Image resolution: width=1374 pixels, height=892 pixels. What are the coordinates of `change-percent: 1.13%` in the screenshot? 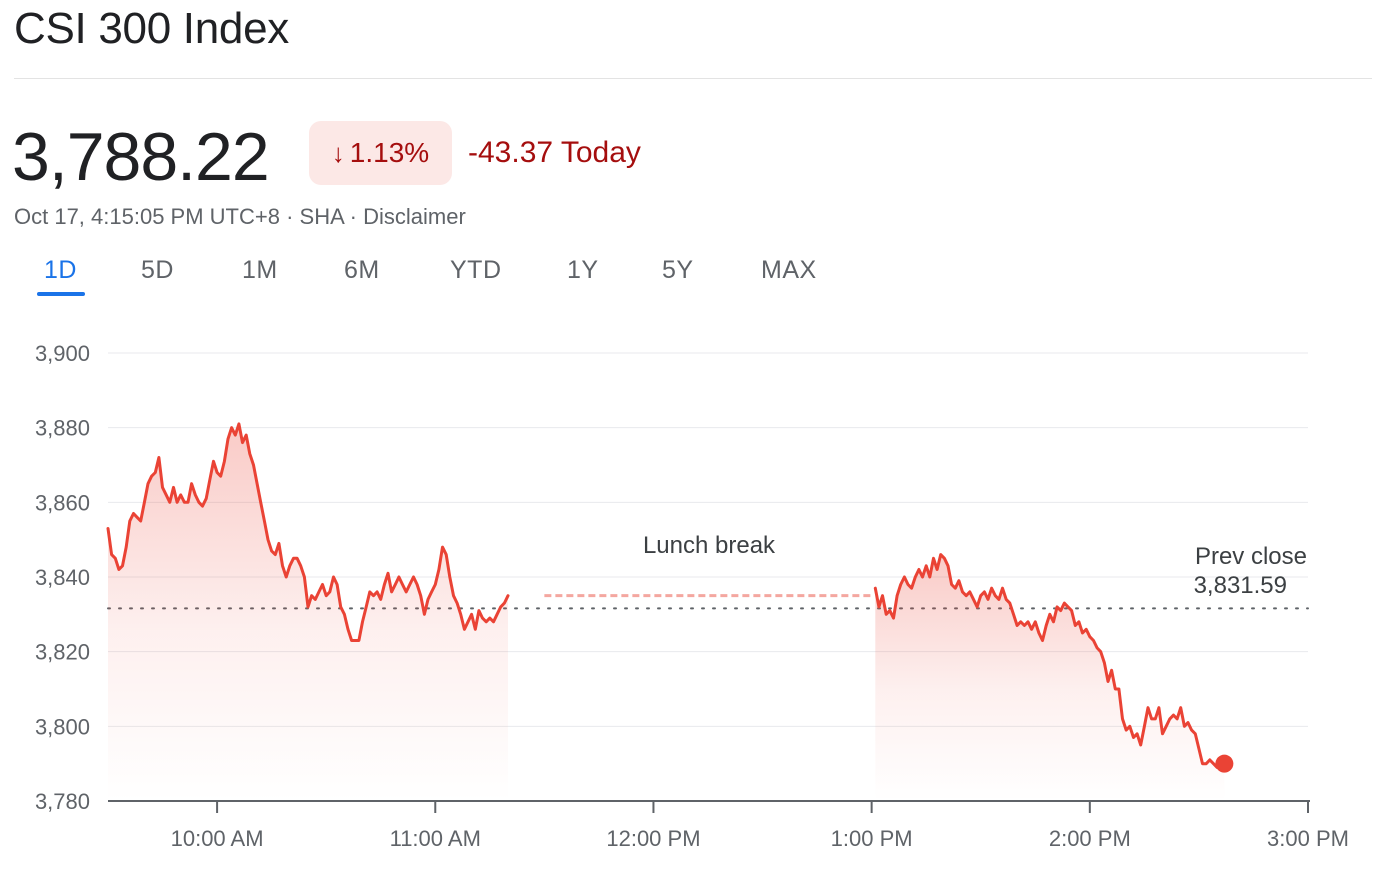 It's located at (389, 152).